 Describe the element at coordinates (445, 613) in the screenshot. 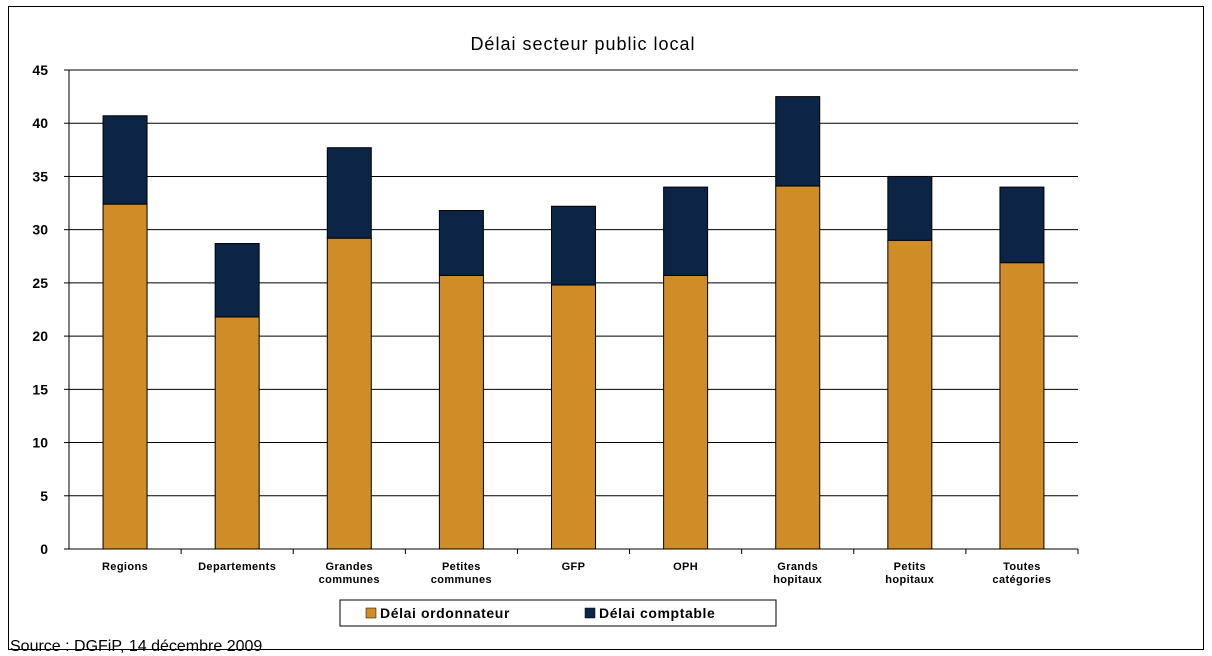

I see `legend-label-ordonnateur: Délai ordonnateur` at that location.